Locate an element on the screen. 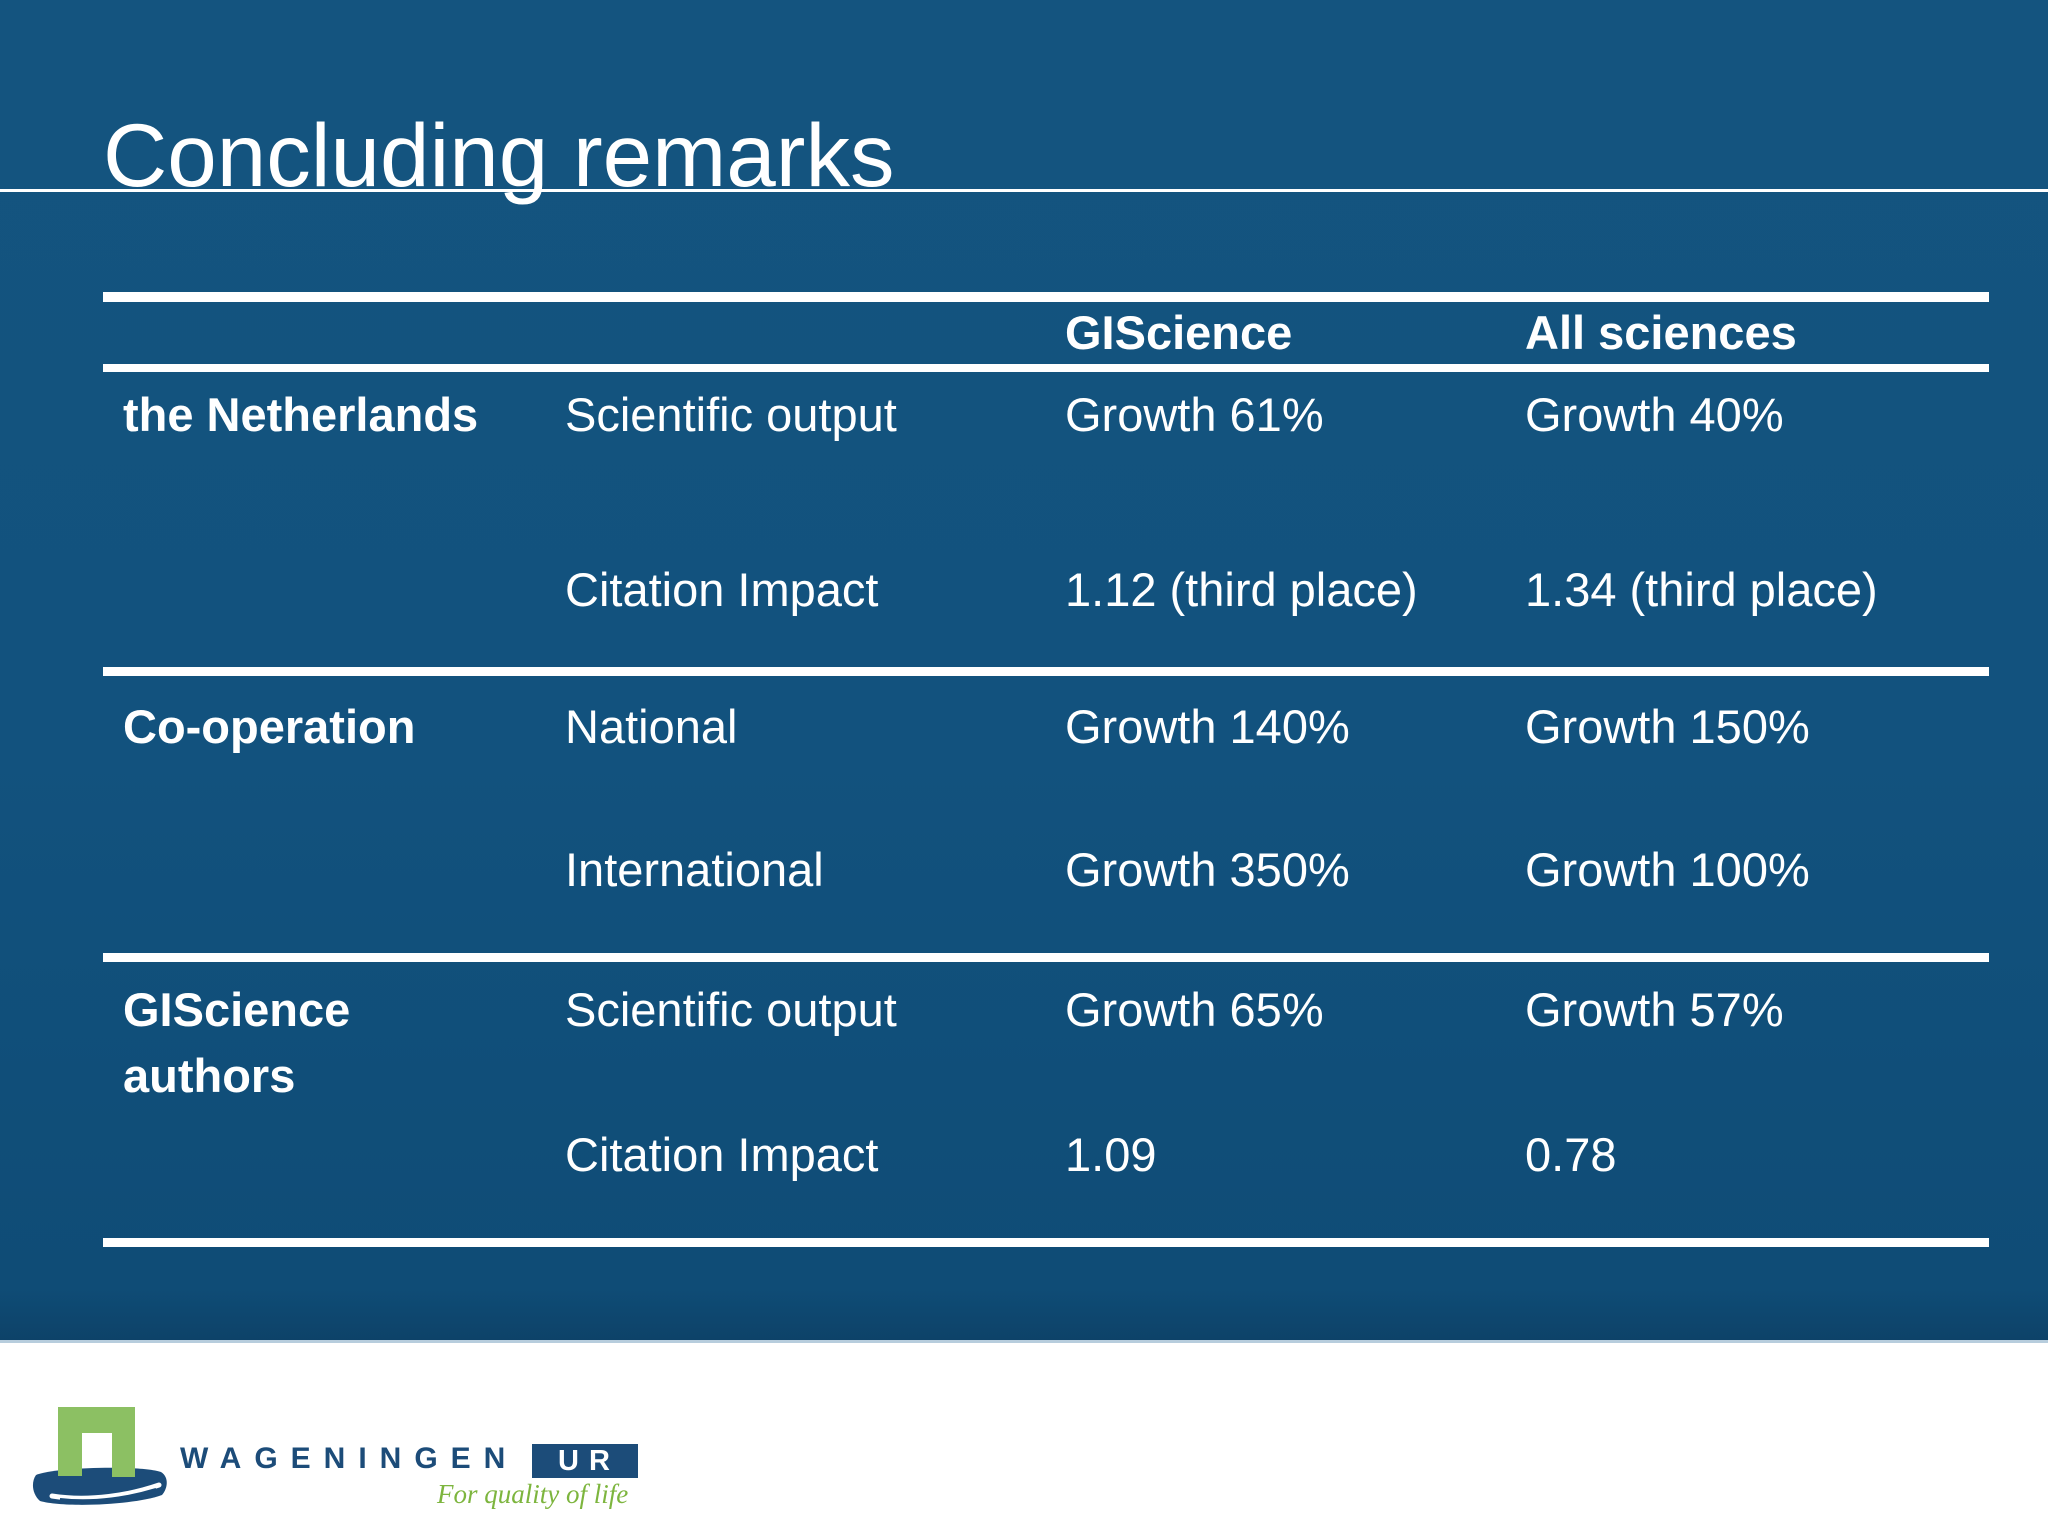 The image size is (2048, 1536). all-sciences-value: 1.34 (third place) is located at coordinates (1701, 589).